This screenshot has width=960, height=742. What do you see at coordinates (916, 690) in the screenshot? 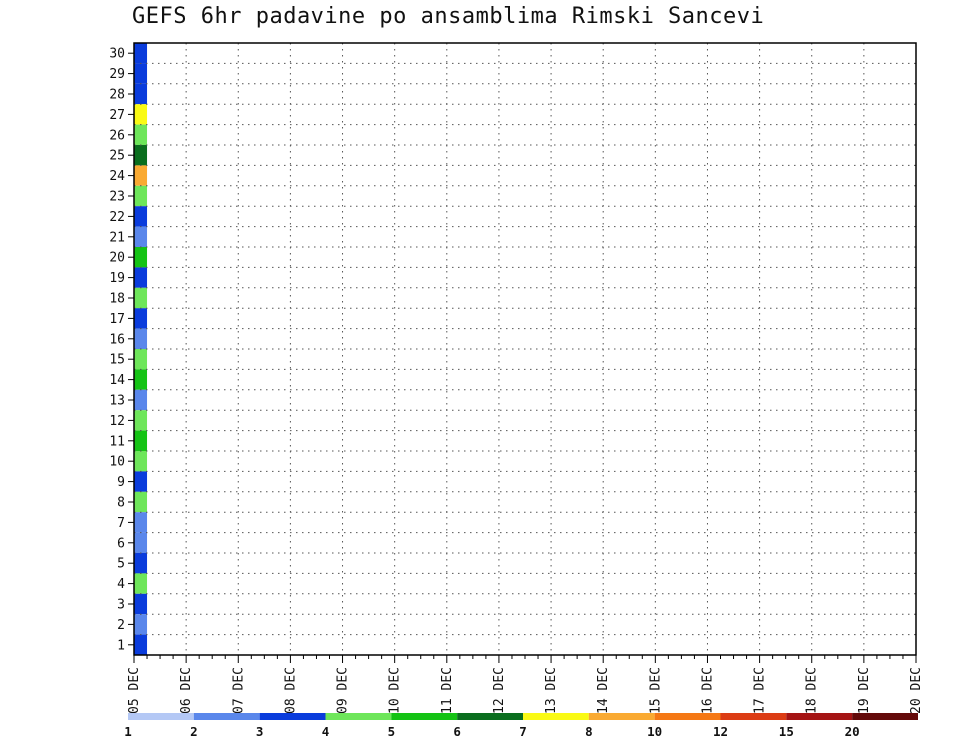
I see `x-tick-label: 20 DEC` at bounding box center [916, 690].